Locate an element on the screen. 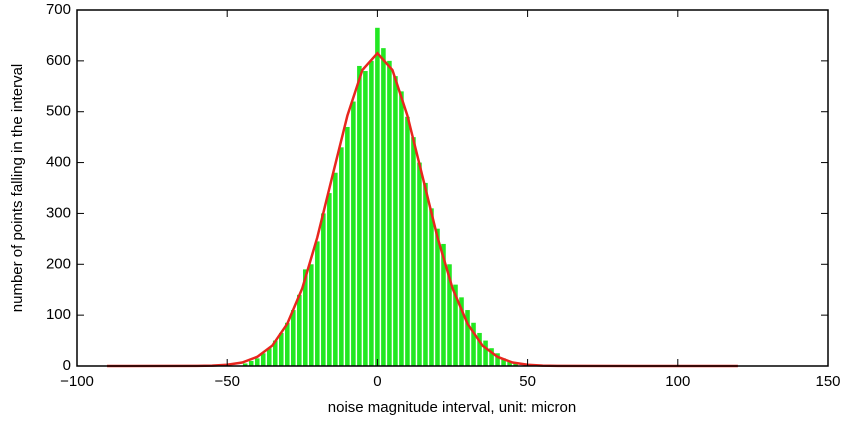 This screenshot has height=424, width=850. y-tick-label: 600 is located at coordinates (58, 60).